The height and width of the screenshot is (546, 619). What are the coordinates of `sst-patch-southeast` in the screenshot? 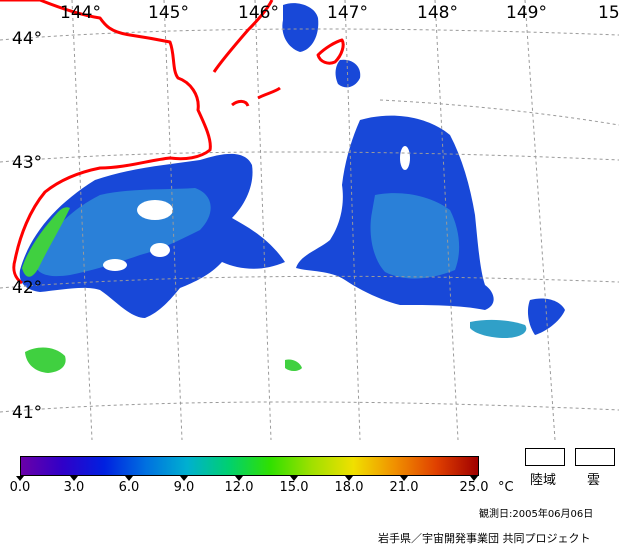 It's located at (498, 328).